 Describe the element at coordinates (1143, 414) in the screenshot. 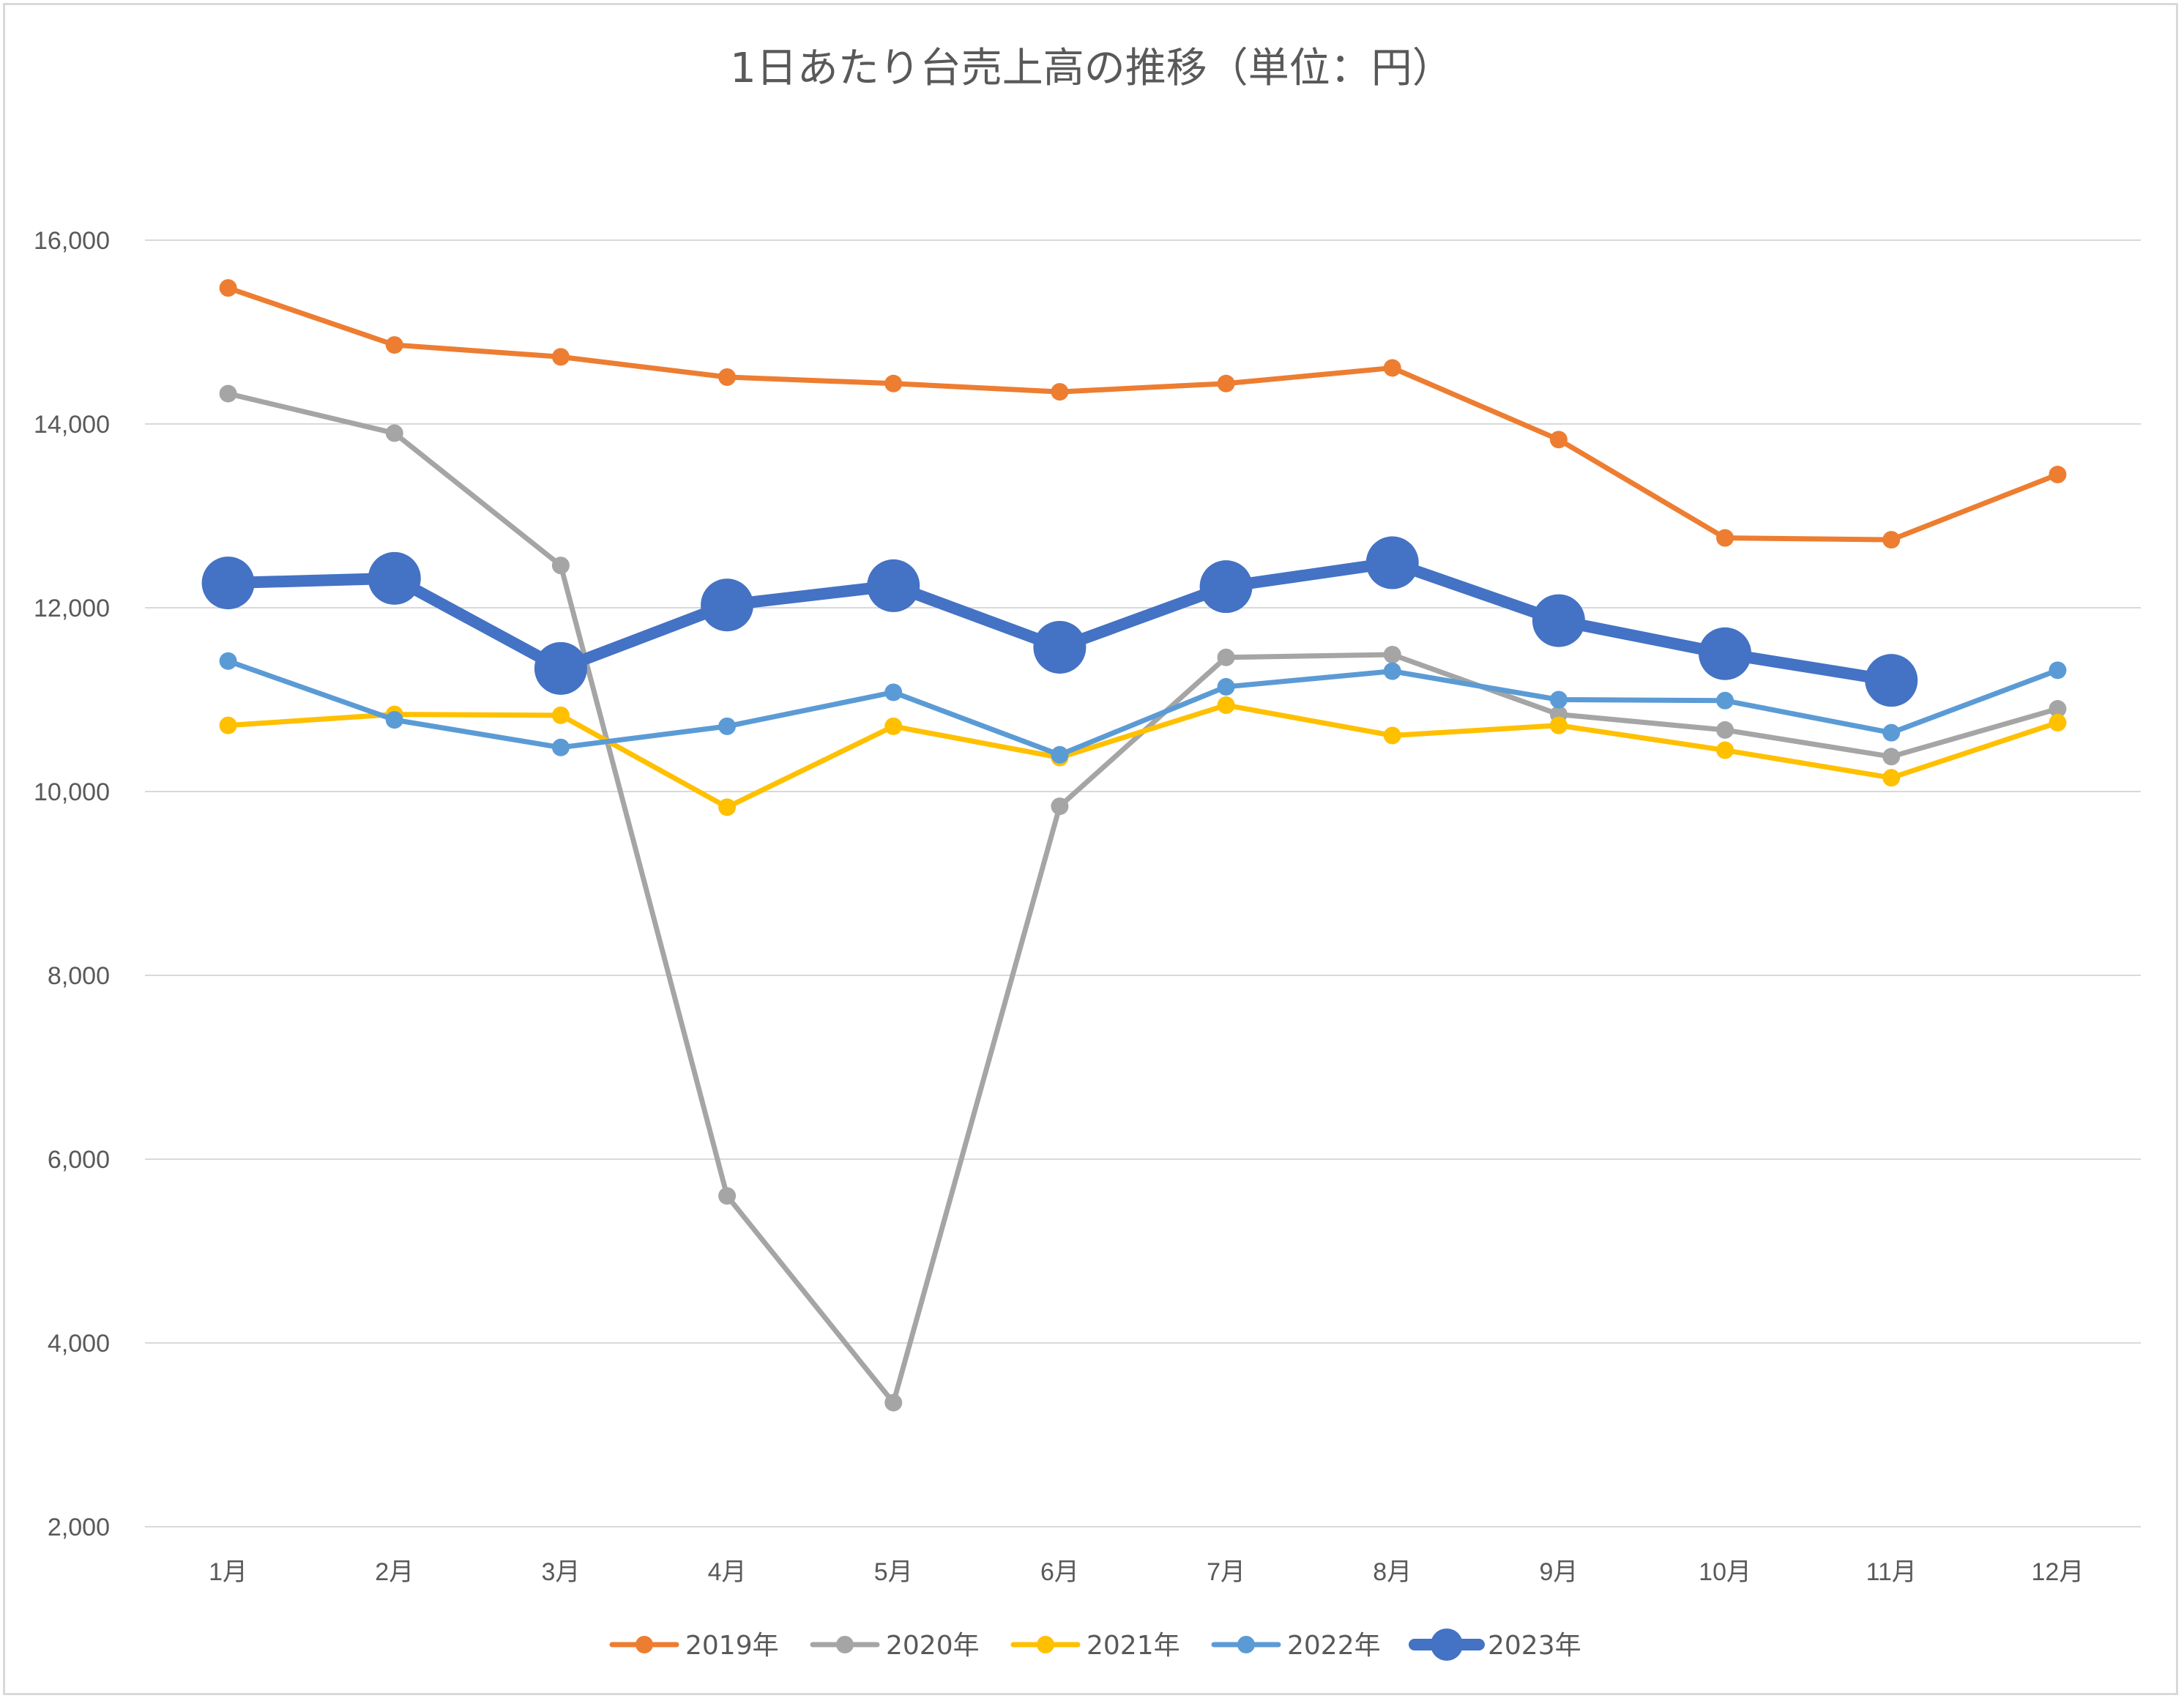

I see `series-2019年` at that location.